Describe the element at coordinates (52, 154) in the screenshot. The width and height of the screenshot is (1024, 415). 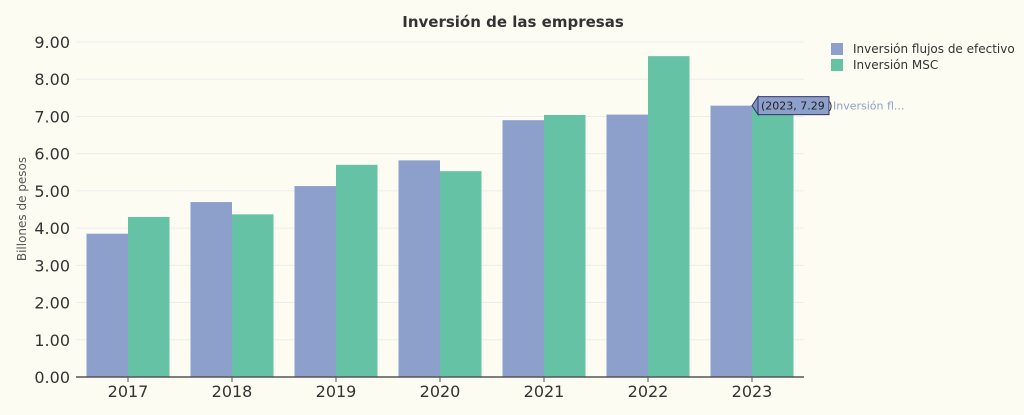
I see `y-tick-label: 6.00` at that location.